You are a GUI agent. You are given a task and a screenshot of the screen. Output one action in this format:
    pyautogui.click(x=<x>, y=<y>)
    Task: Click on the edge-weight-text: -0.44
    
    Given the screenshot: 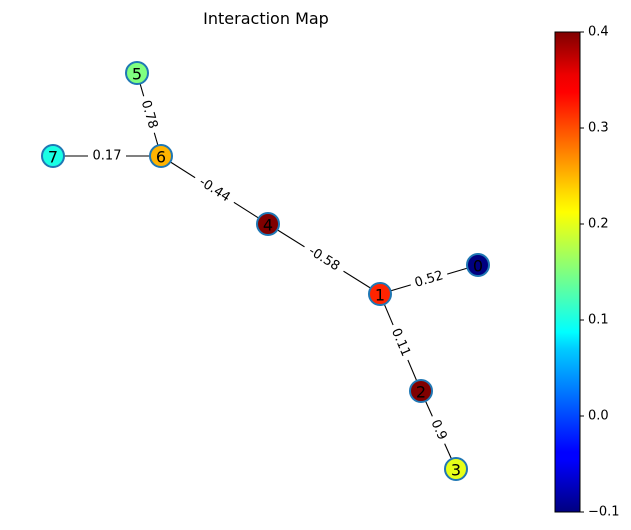 What is the action you would take?
    pyautogui.click(x=214, y=190)
    